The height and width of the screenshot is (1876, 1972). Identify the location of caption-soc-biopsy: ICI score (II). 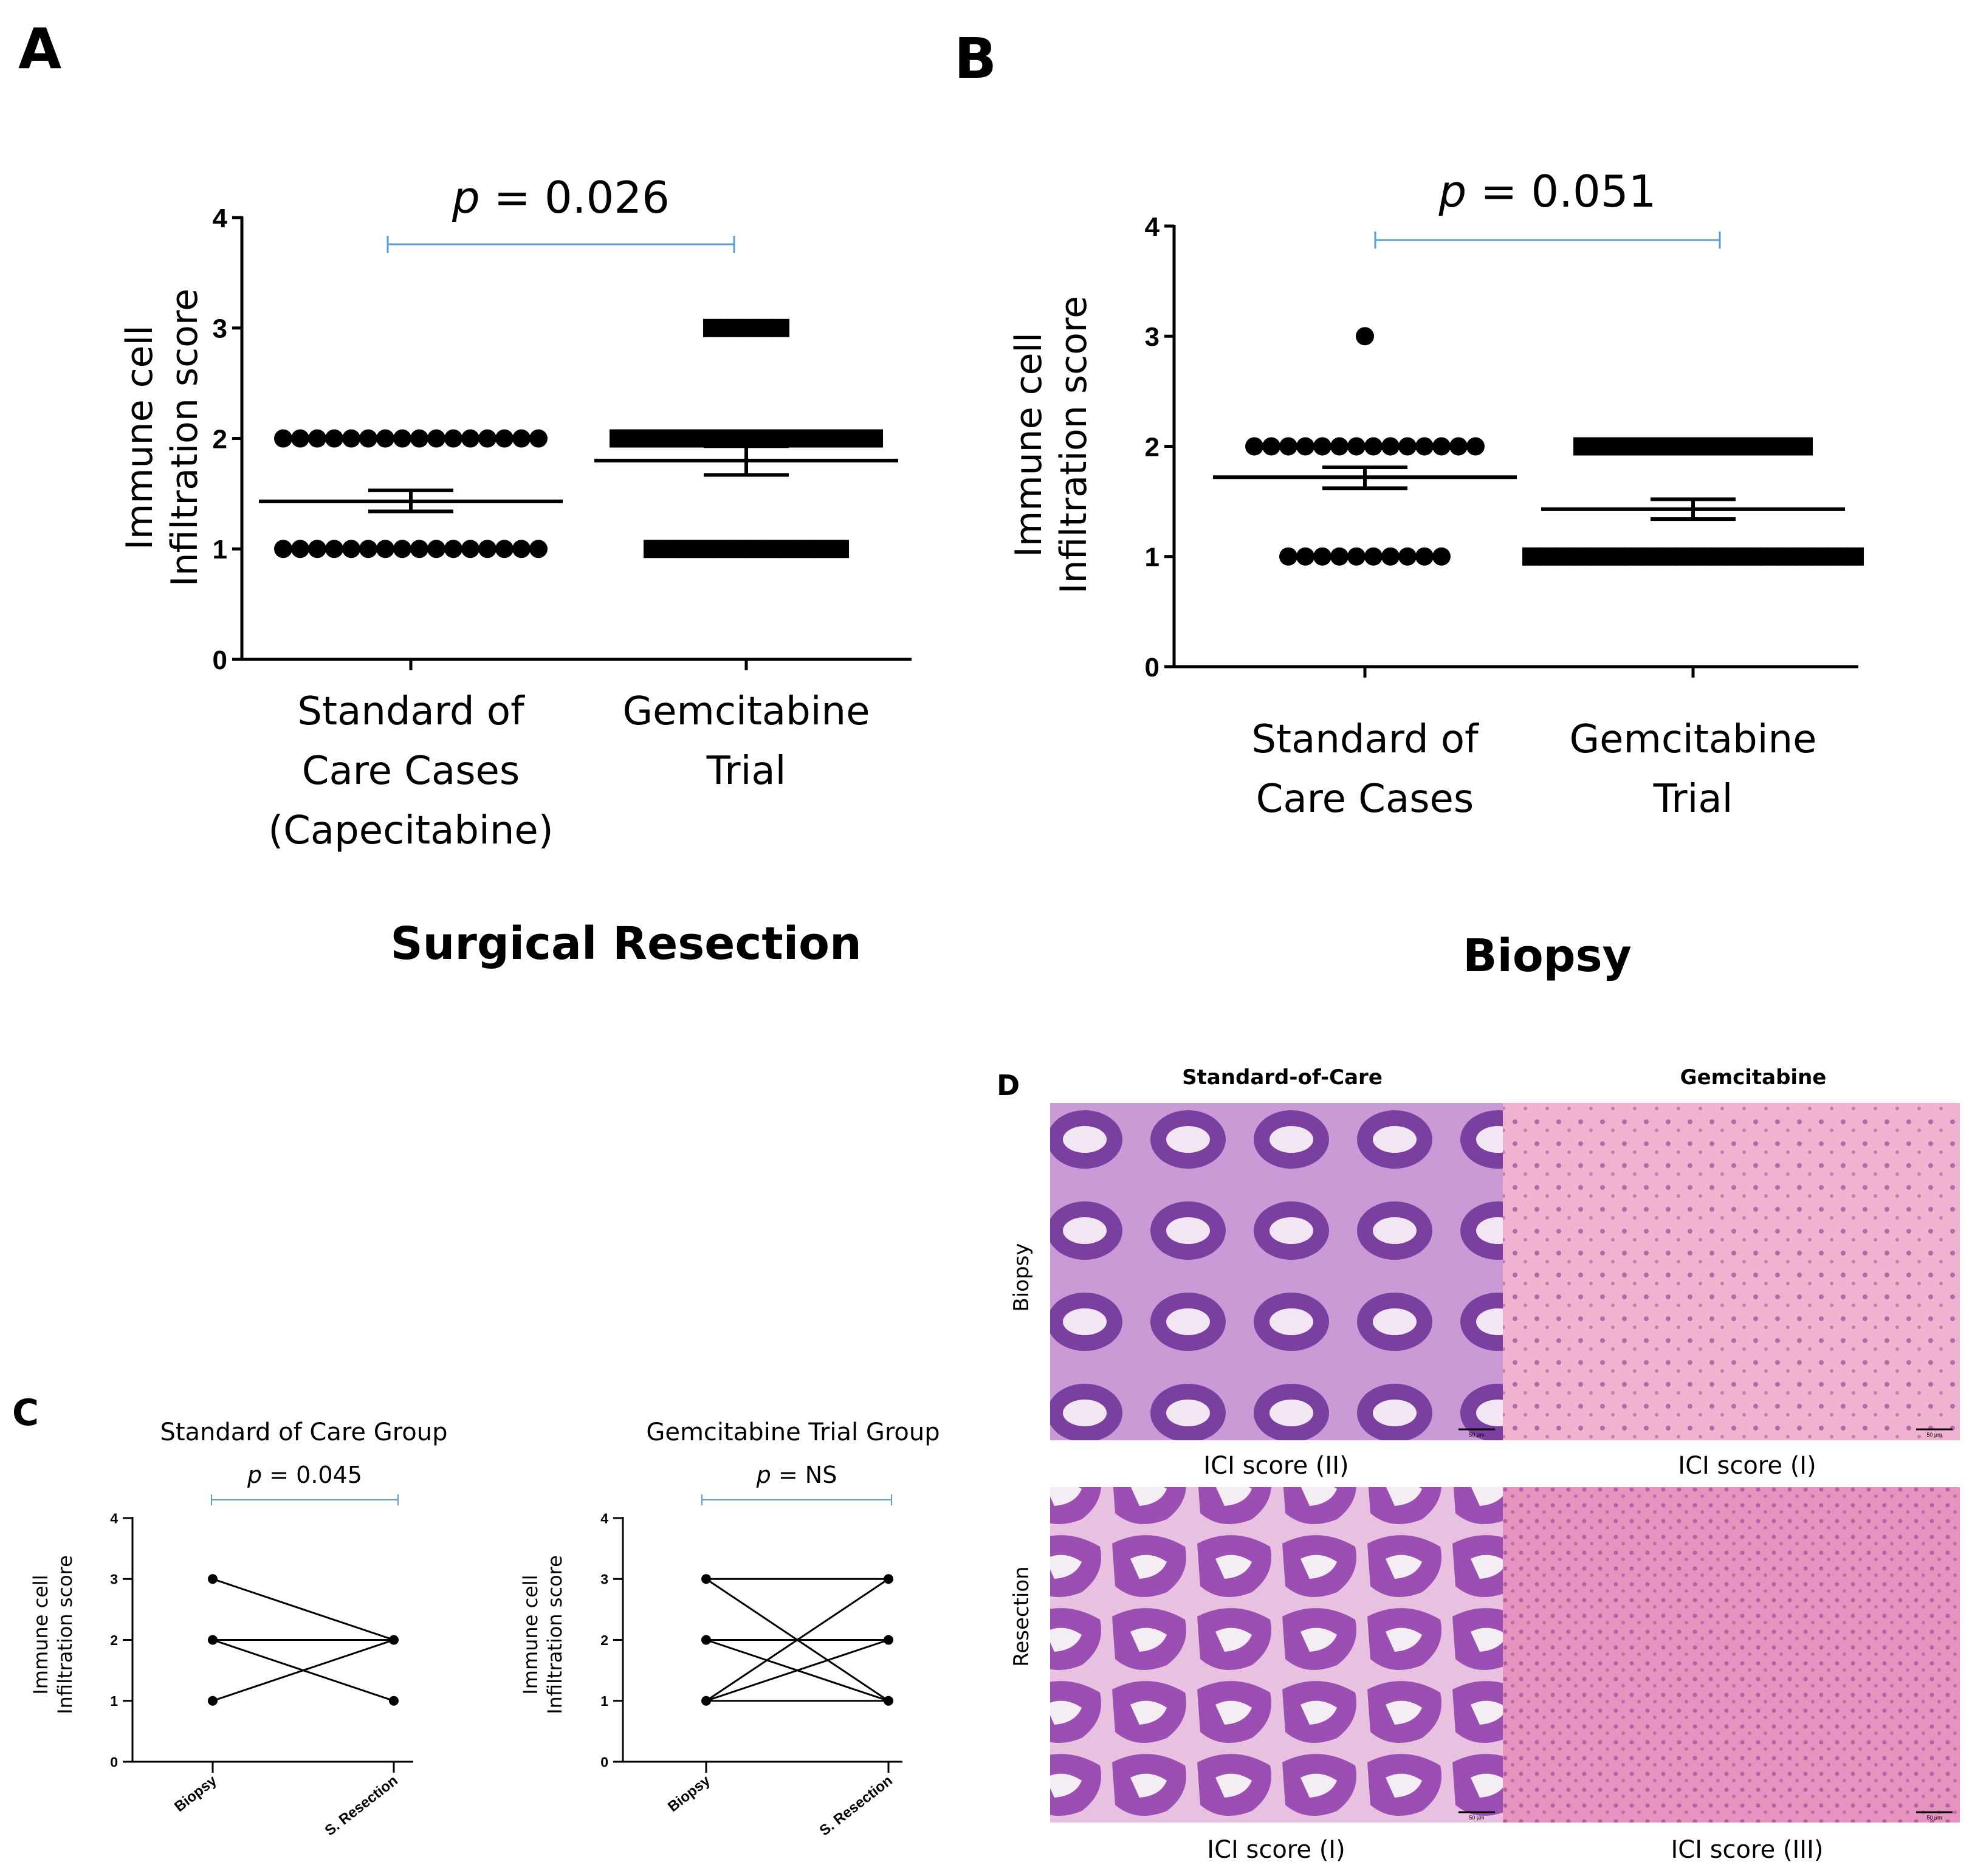
(1276, 1466).